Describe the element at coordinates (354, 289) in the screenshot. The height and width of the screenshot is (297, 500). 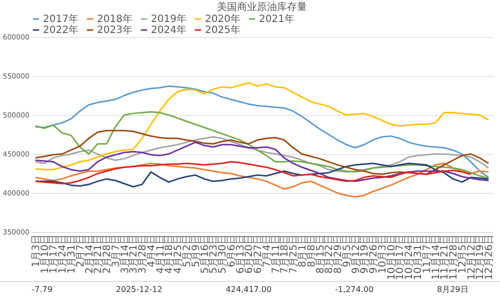
I see `text: -1,274.00` at that location.